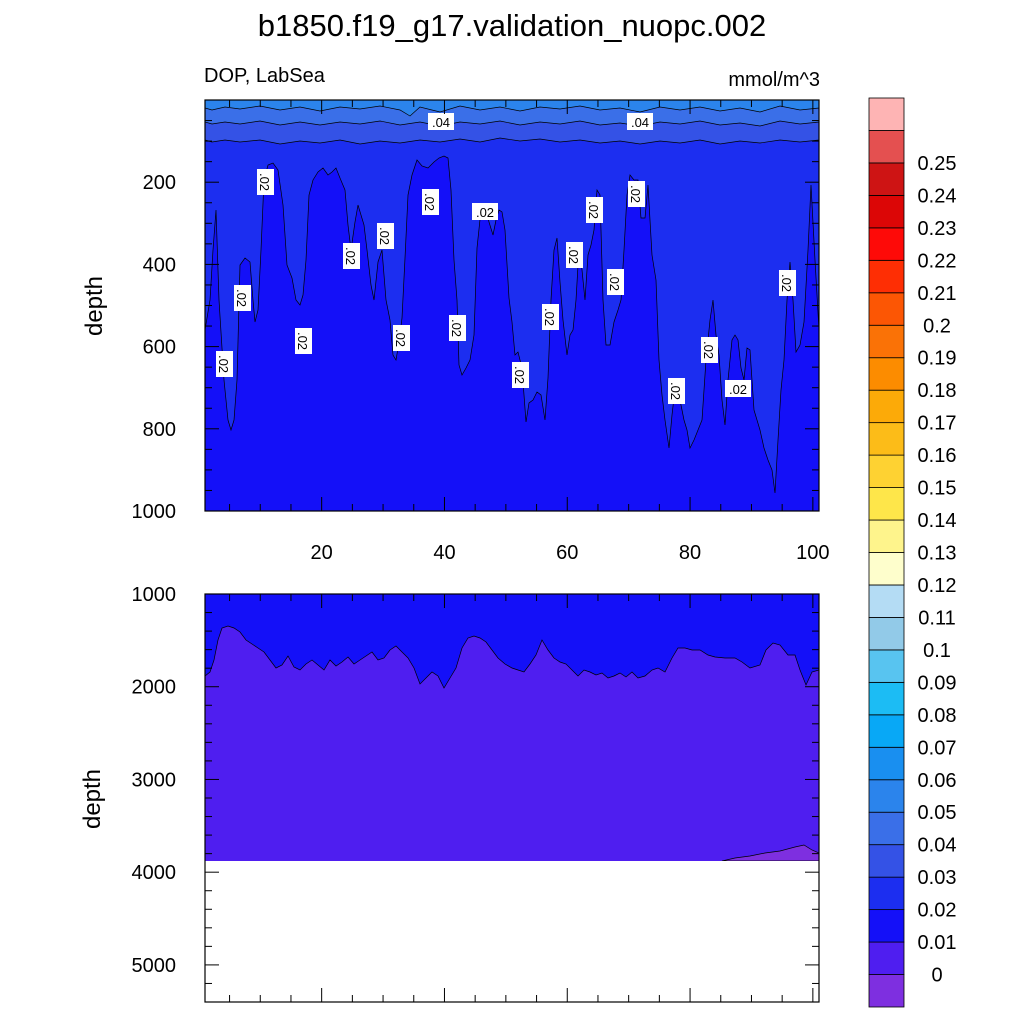 This screenshot has width=1024, height=1029. What do you see at coordinates (154, 688) in the screenshot?
I see `lower-y-tick-label: 2000` at bounding box center [154, 688].